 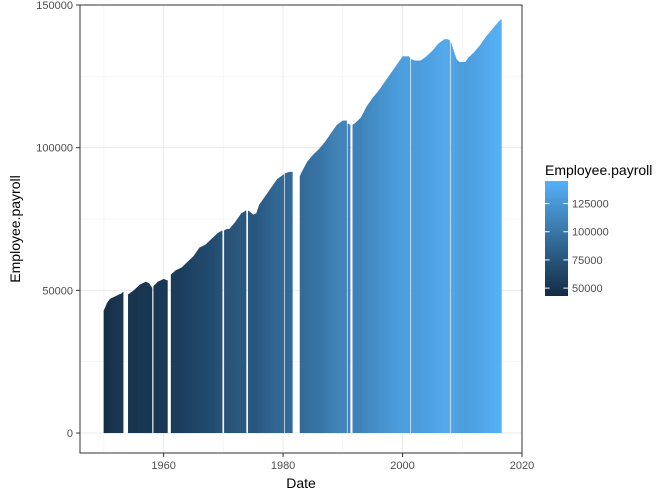 I want to click on y-tick-label: 50000, so click(x=57, y=291).